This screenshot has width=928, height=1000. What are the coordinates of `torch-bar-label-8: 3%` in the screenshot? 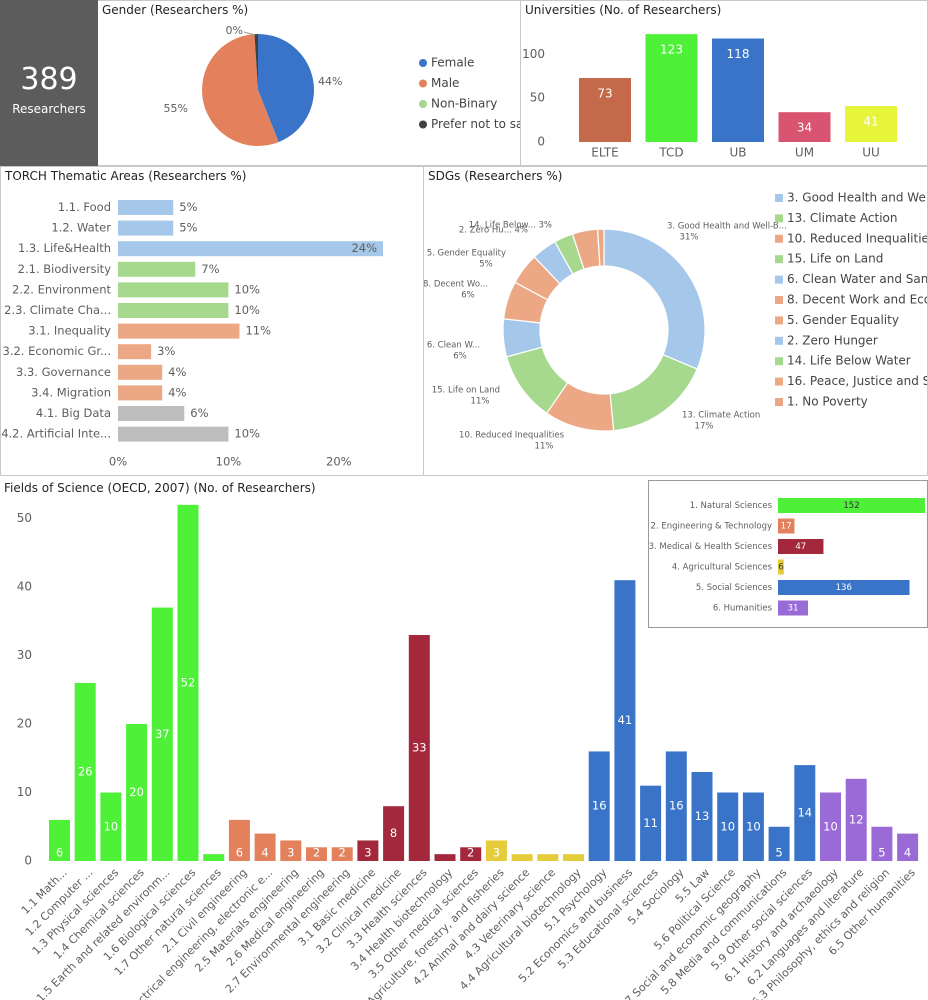 It's located at (166, 351).